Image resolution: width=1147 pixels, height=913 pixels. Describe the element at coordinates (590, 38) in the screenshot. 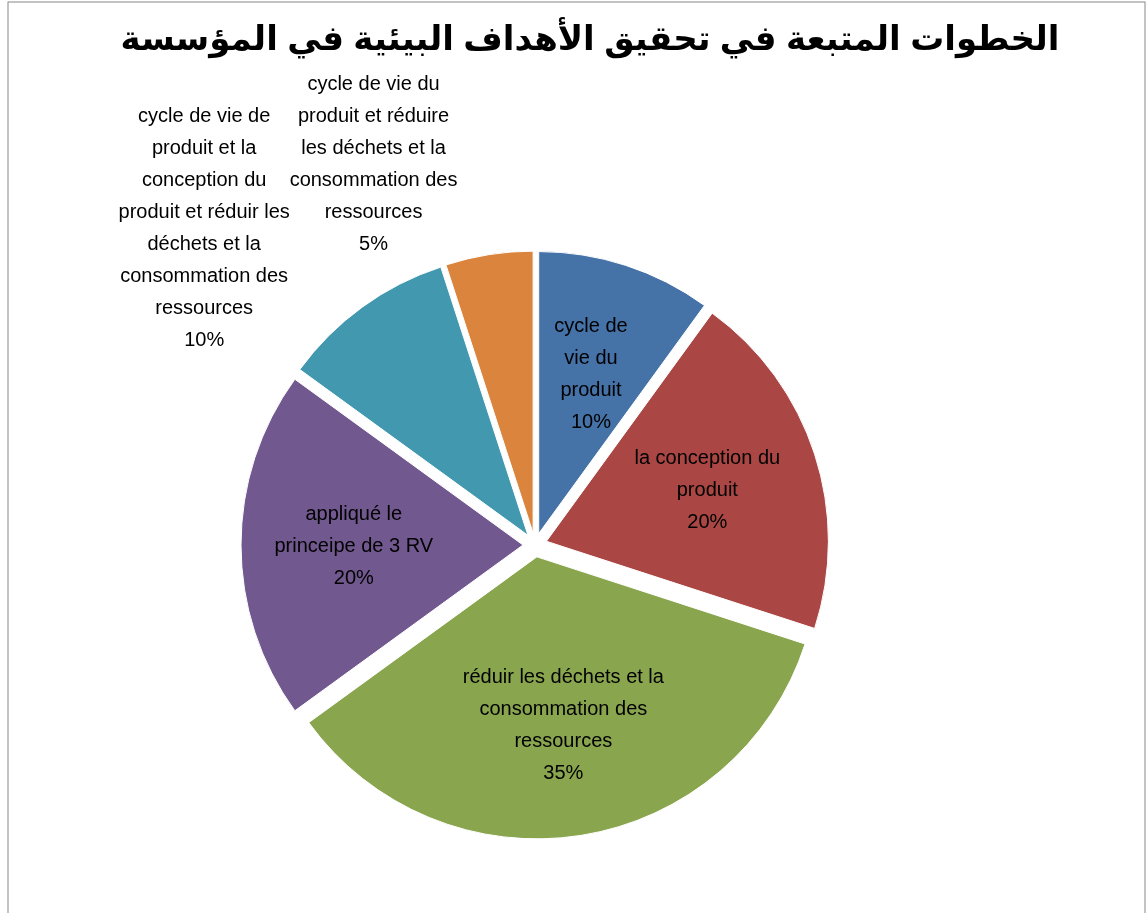

I see `chart-title: الخطوات المتبعة في تحقيق الأهداف البيئية في المؤسسة` at that location.